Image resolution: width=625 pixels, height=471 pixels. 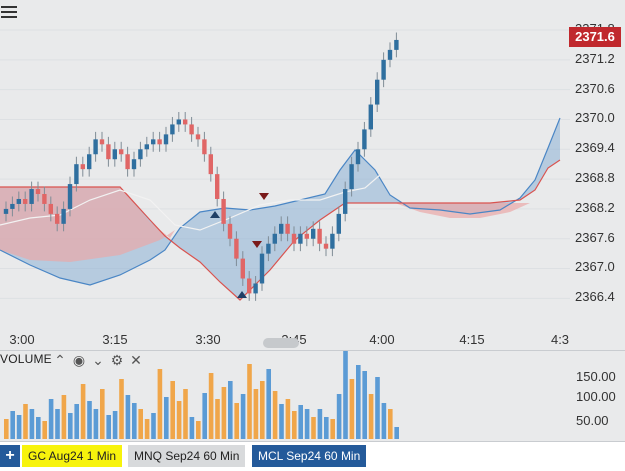 I want to click on volume-indicator-title: VOLUME, so click(x=26, y=359).